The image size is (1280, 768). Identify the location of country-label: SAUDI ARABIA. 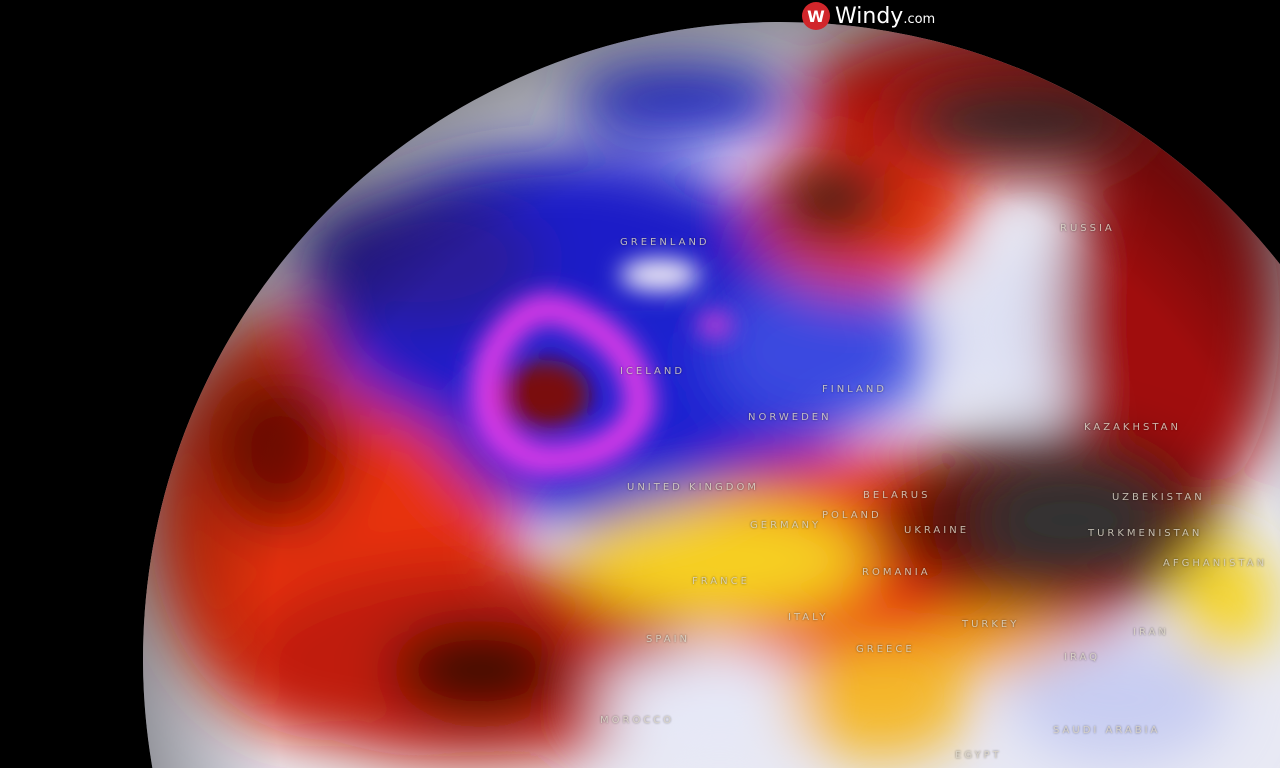
(1107, 730).